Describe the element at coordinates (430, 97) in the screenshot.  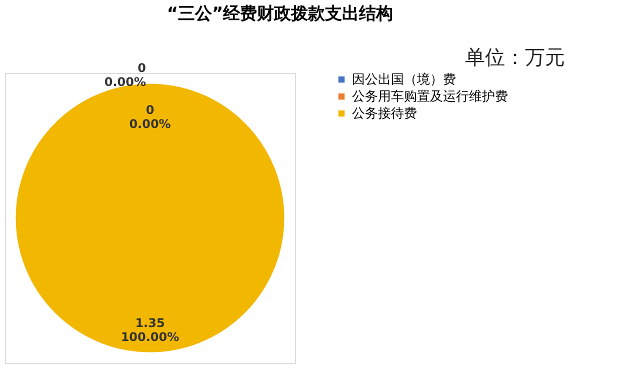
I see `legend-label: 公务用车购置及运行维护费` at that location.